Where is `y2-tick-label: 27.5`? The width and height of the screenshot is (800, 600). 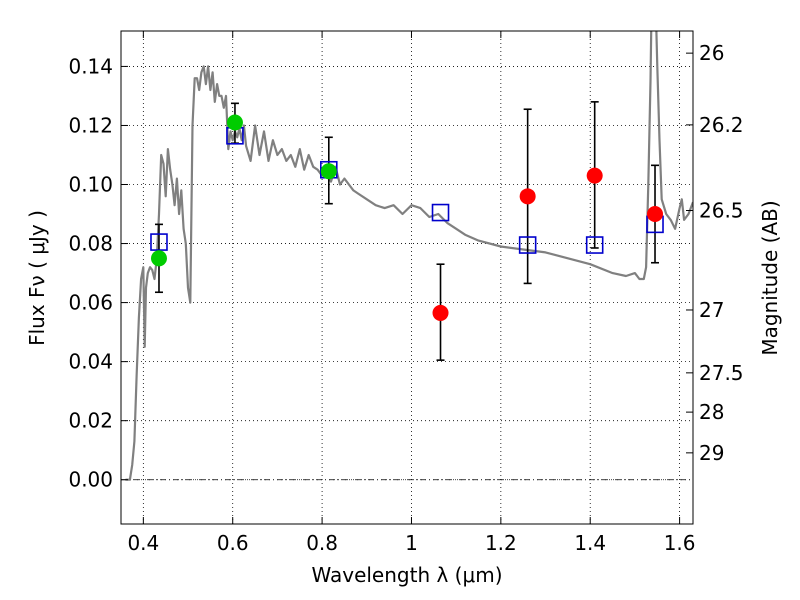
y2-tick-label: 27.5 is located at coordinates (721, 373).